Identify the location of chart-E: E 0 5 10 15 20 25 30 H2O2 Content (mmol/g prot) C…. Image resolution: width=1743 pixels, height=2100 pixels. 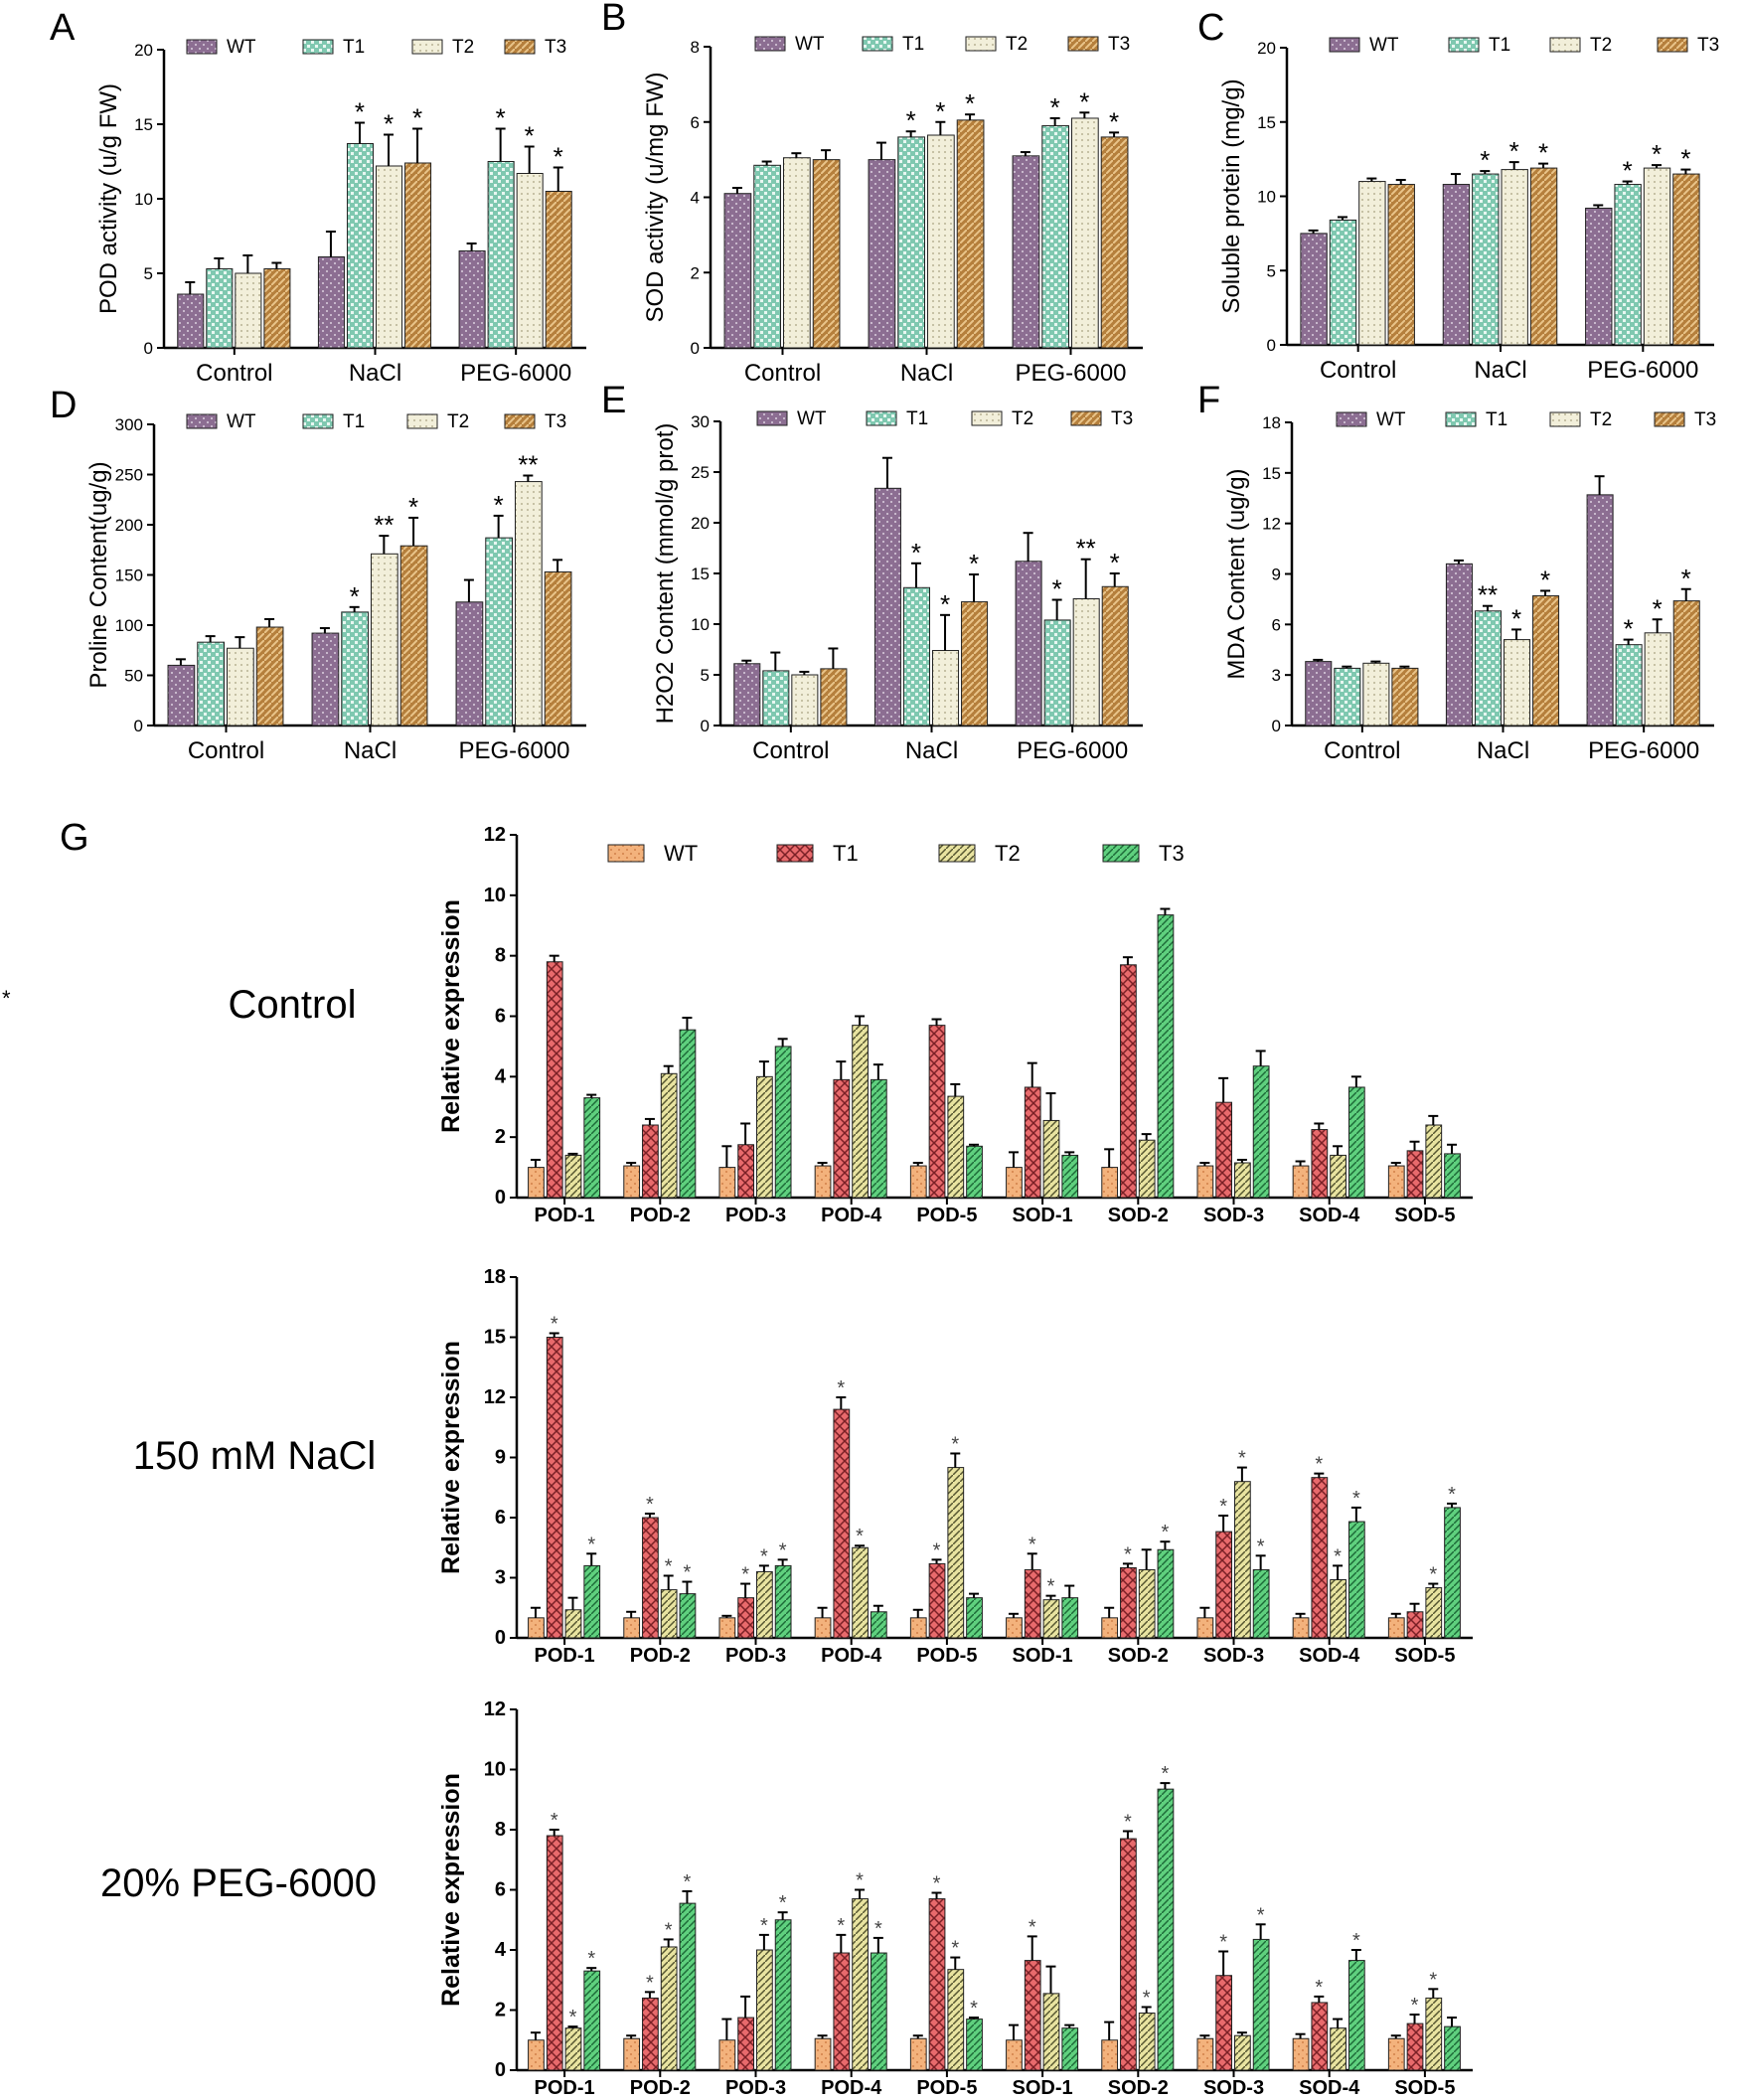
(872, 572).